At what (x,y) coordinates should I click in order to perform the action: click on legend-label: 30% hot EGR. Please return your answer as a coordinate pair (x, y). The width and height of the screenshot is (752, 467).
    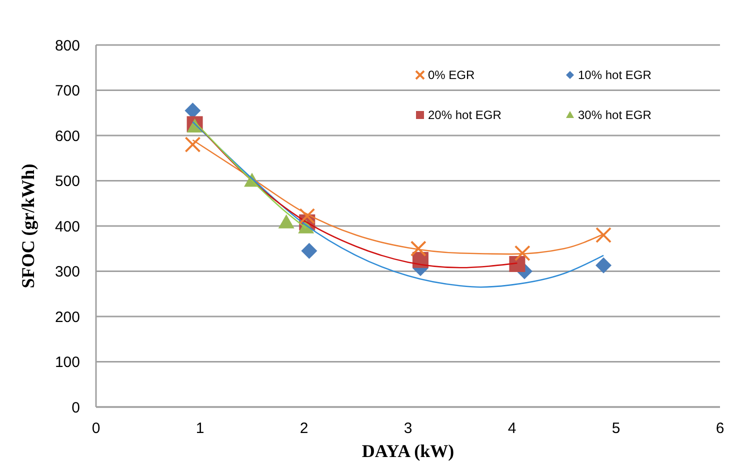
    Looking at the image, I should click on (615, 115).